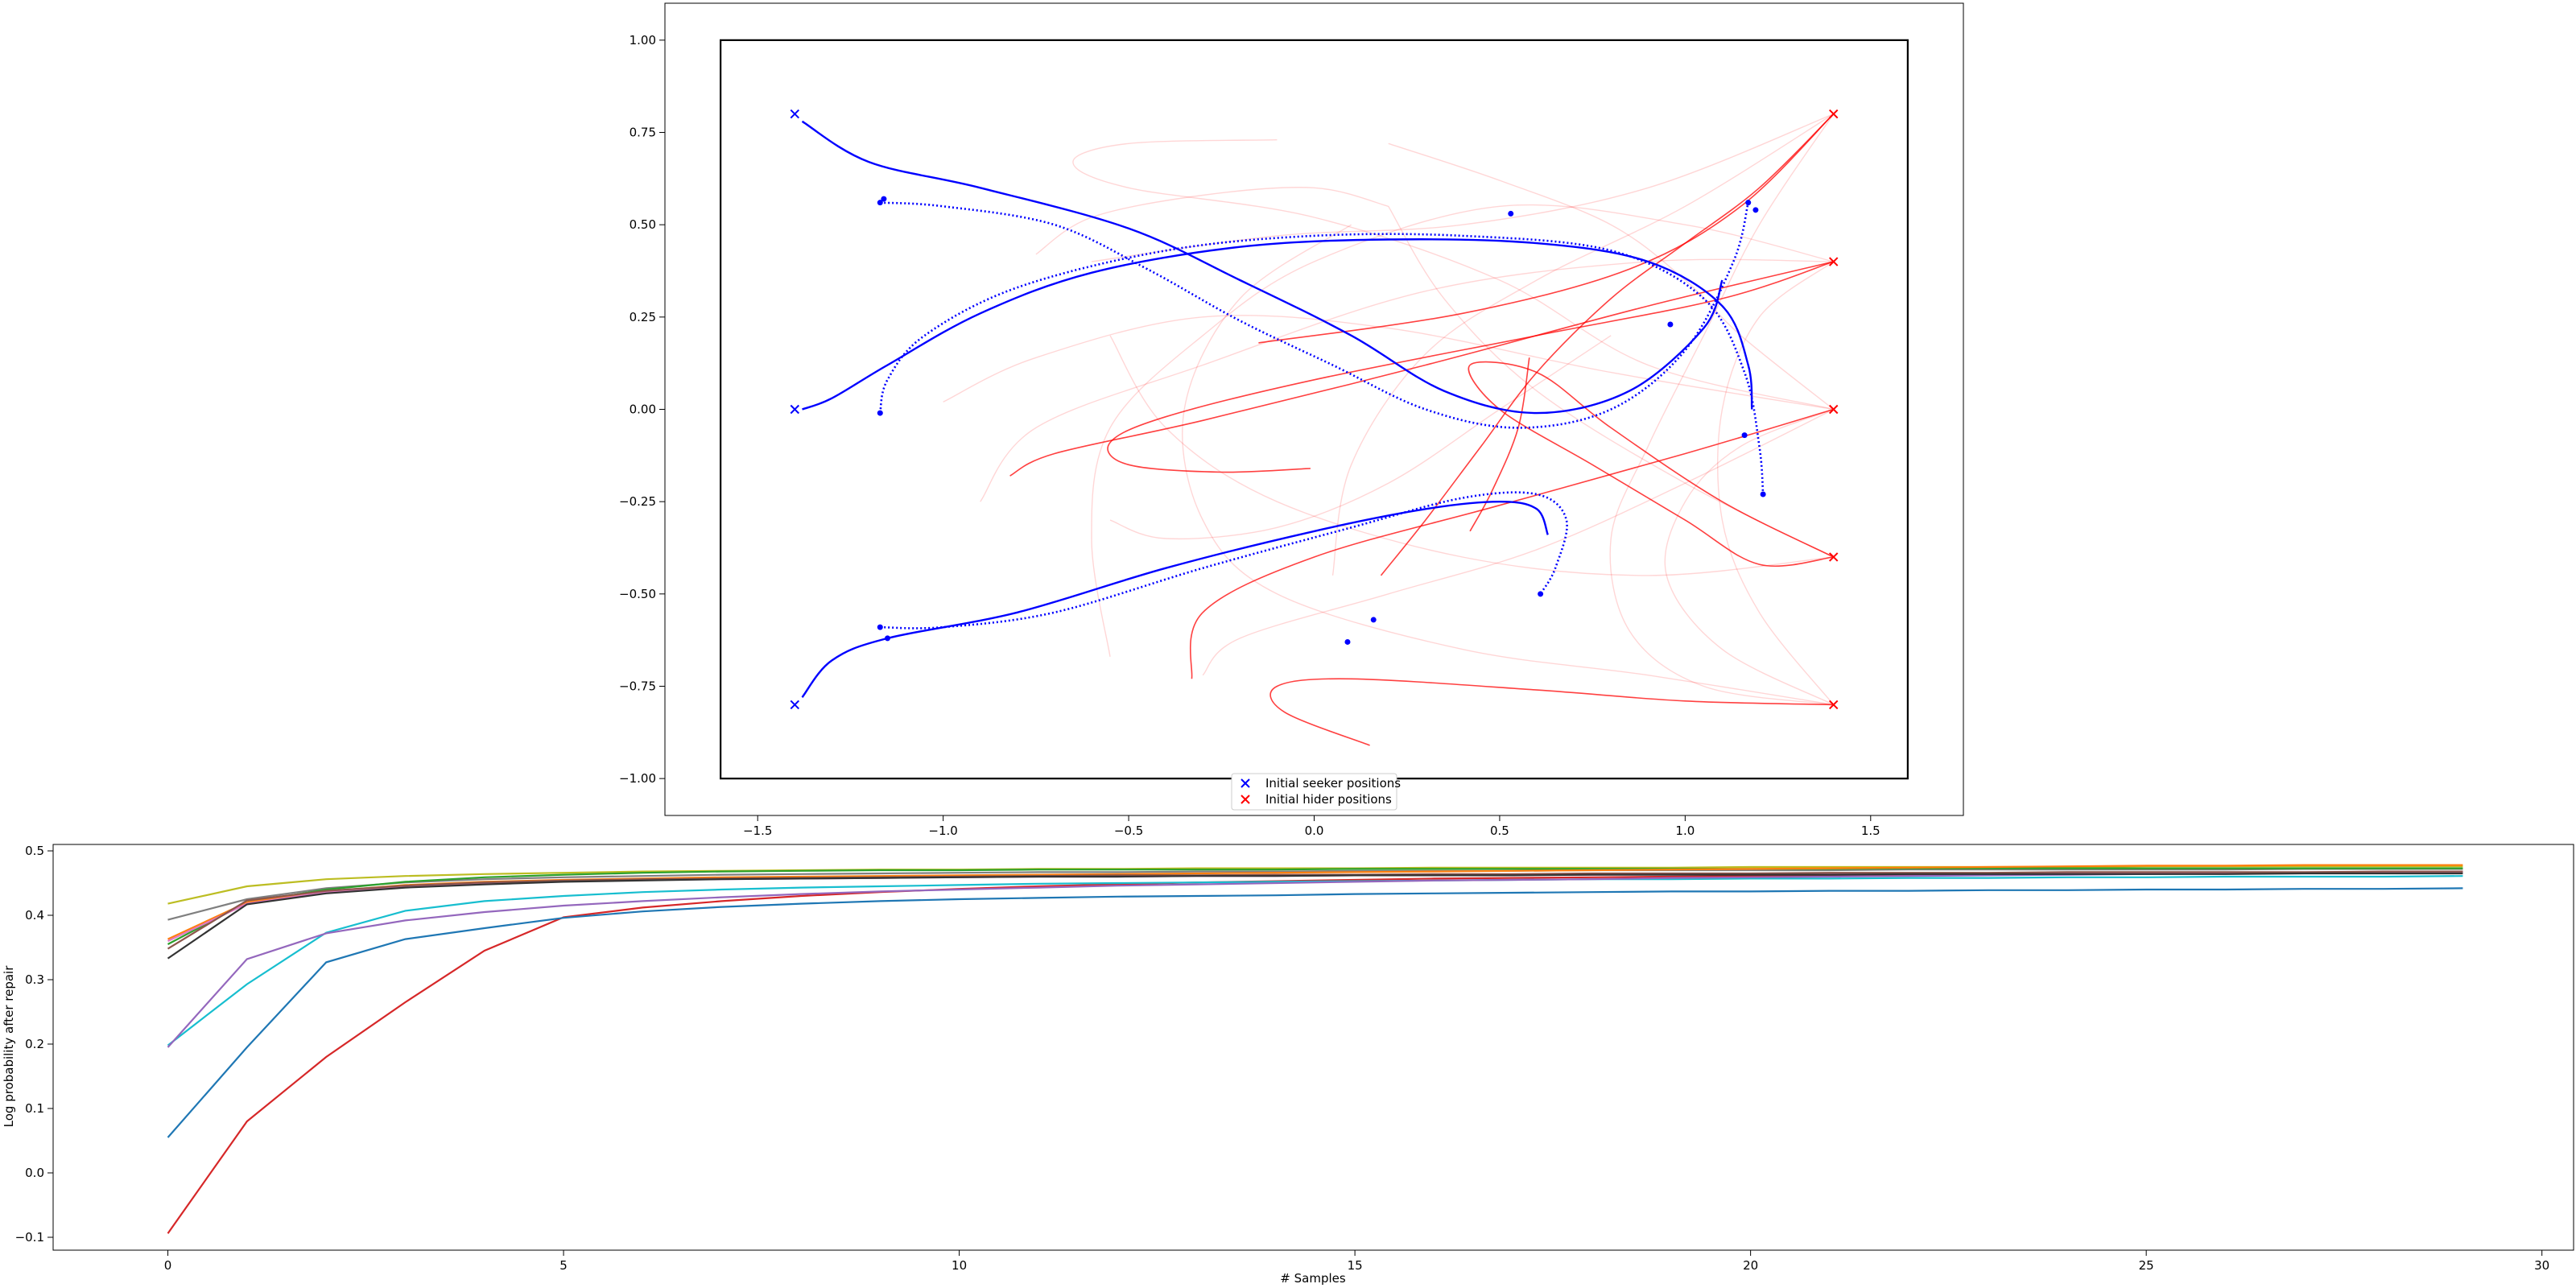  Describe the element at coordinates (643, 224) in the screenshot. I see `y-tick-label: 0.50` at that location.